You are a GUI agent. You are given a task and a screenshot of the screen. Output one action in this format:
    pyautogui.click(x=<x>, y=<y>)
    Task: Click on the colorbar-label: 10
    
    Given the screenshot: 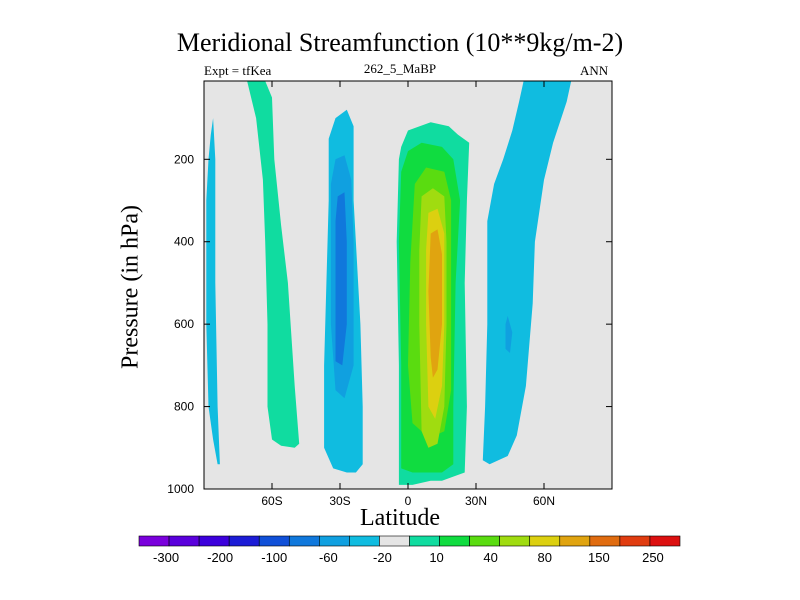 What is the action you would take?
    pyautogui.click(x=436, y=557)
    